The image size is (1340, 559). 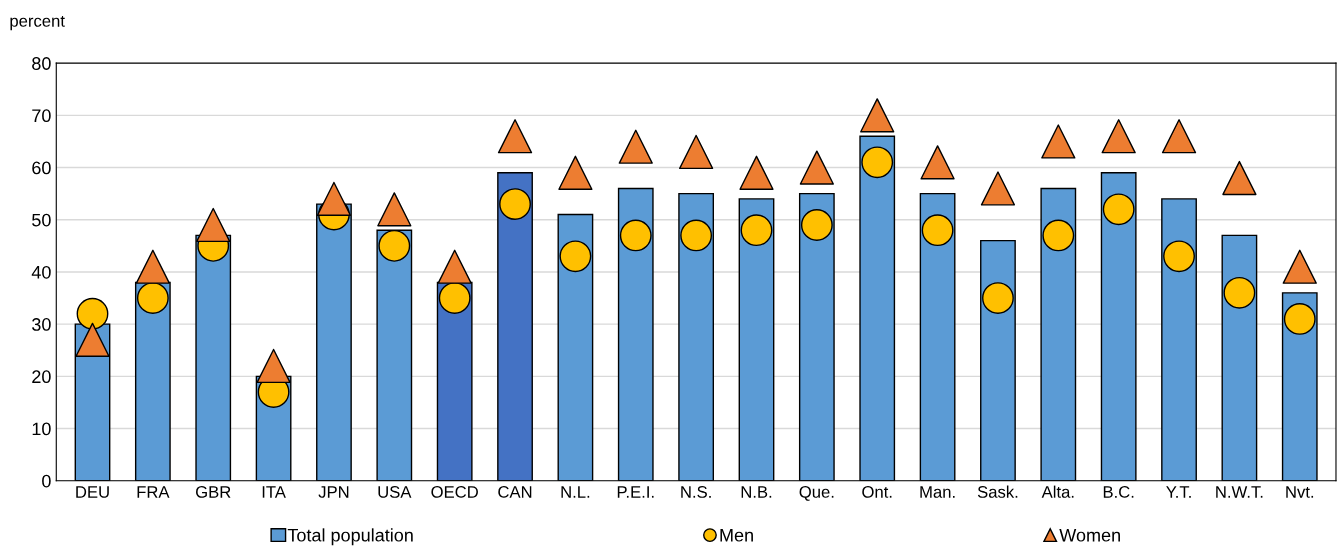 I want to click on y-tick-label: 0, so click(x=46, y=481).